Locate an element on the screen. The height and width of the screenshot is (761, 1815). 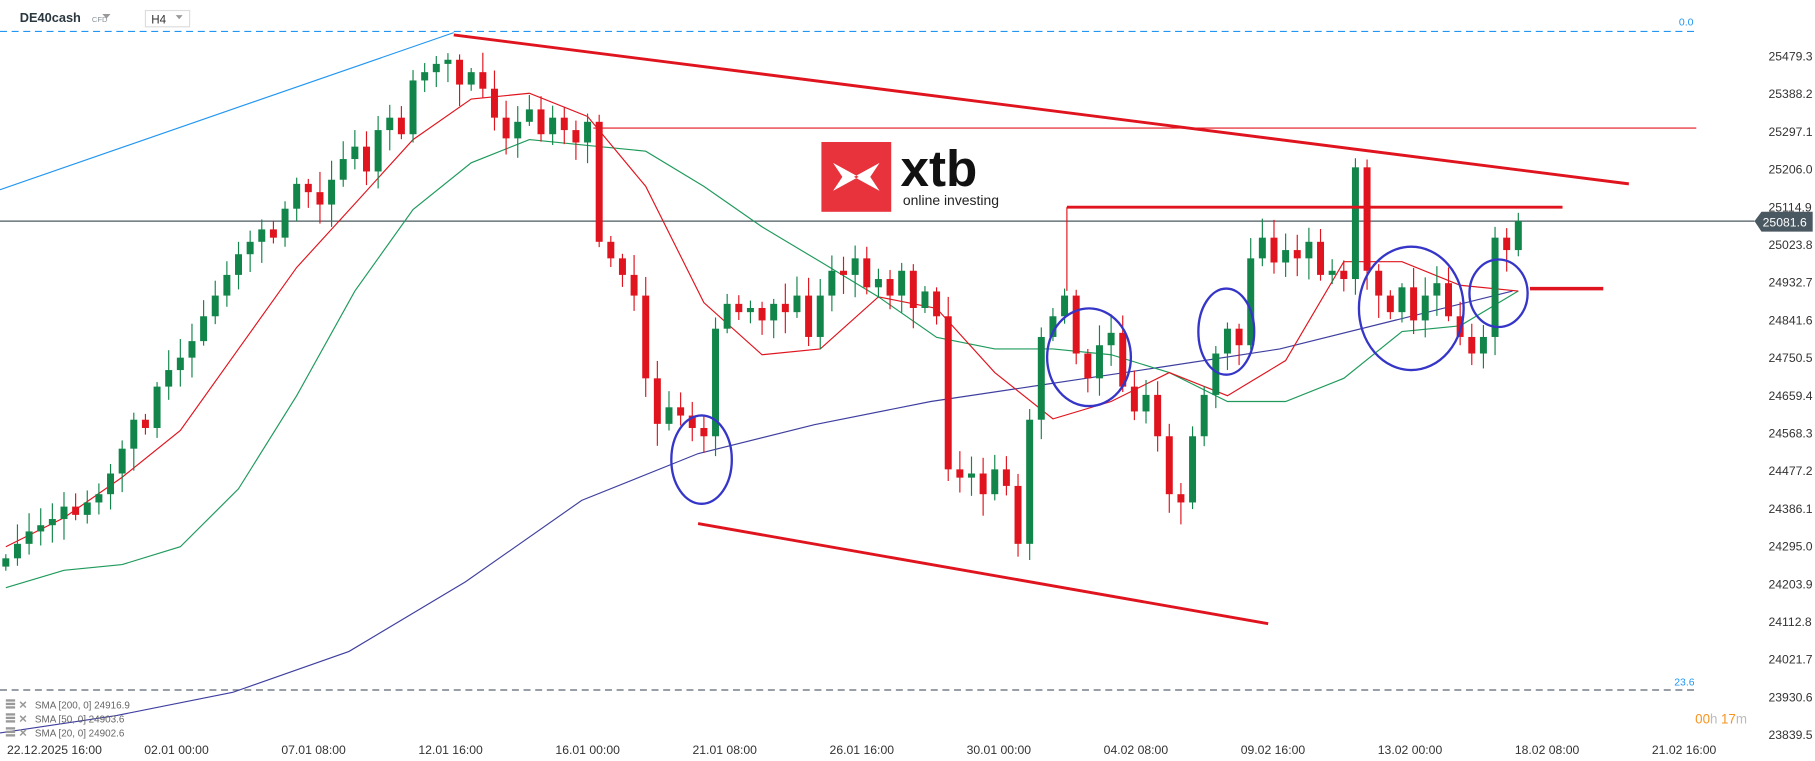
svg-text: H4 is located at coordinates (158, 19).